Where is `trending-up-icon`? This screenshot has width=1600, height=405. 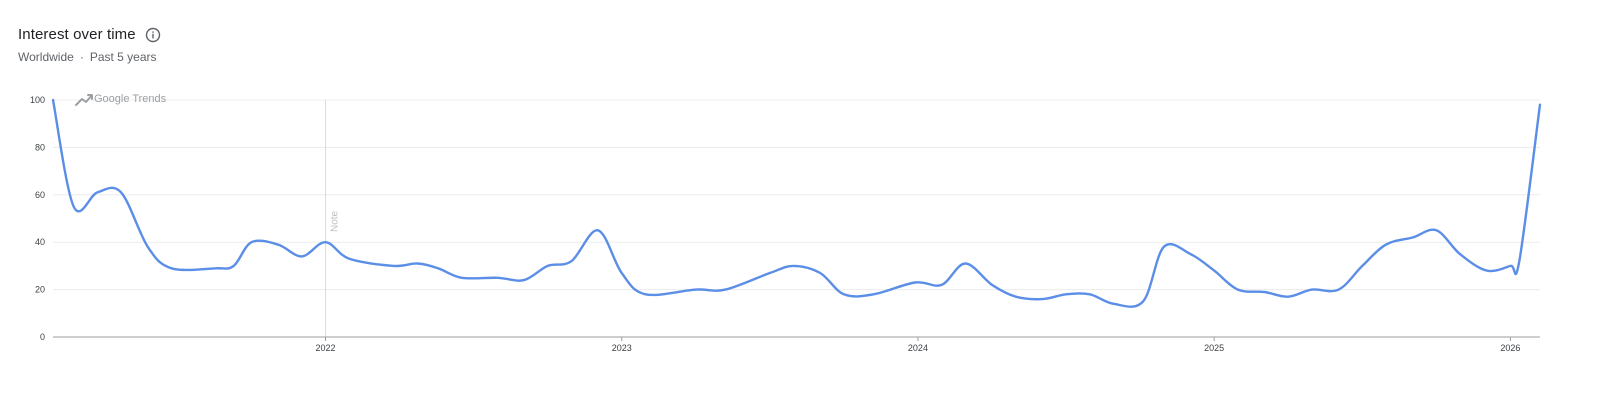 trending-up-icon is located at coordinates (84, 100).